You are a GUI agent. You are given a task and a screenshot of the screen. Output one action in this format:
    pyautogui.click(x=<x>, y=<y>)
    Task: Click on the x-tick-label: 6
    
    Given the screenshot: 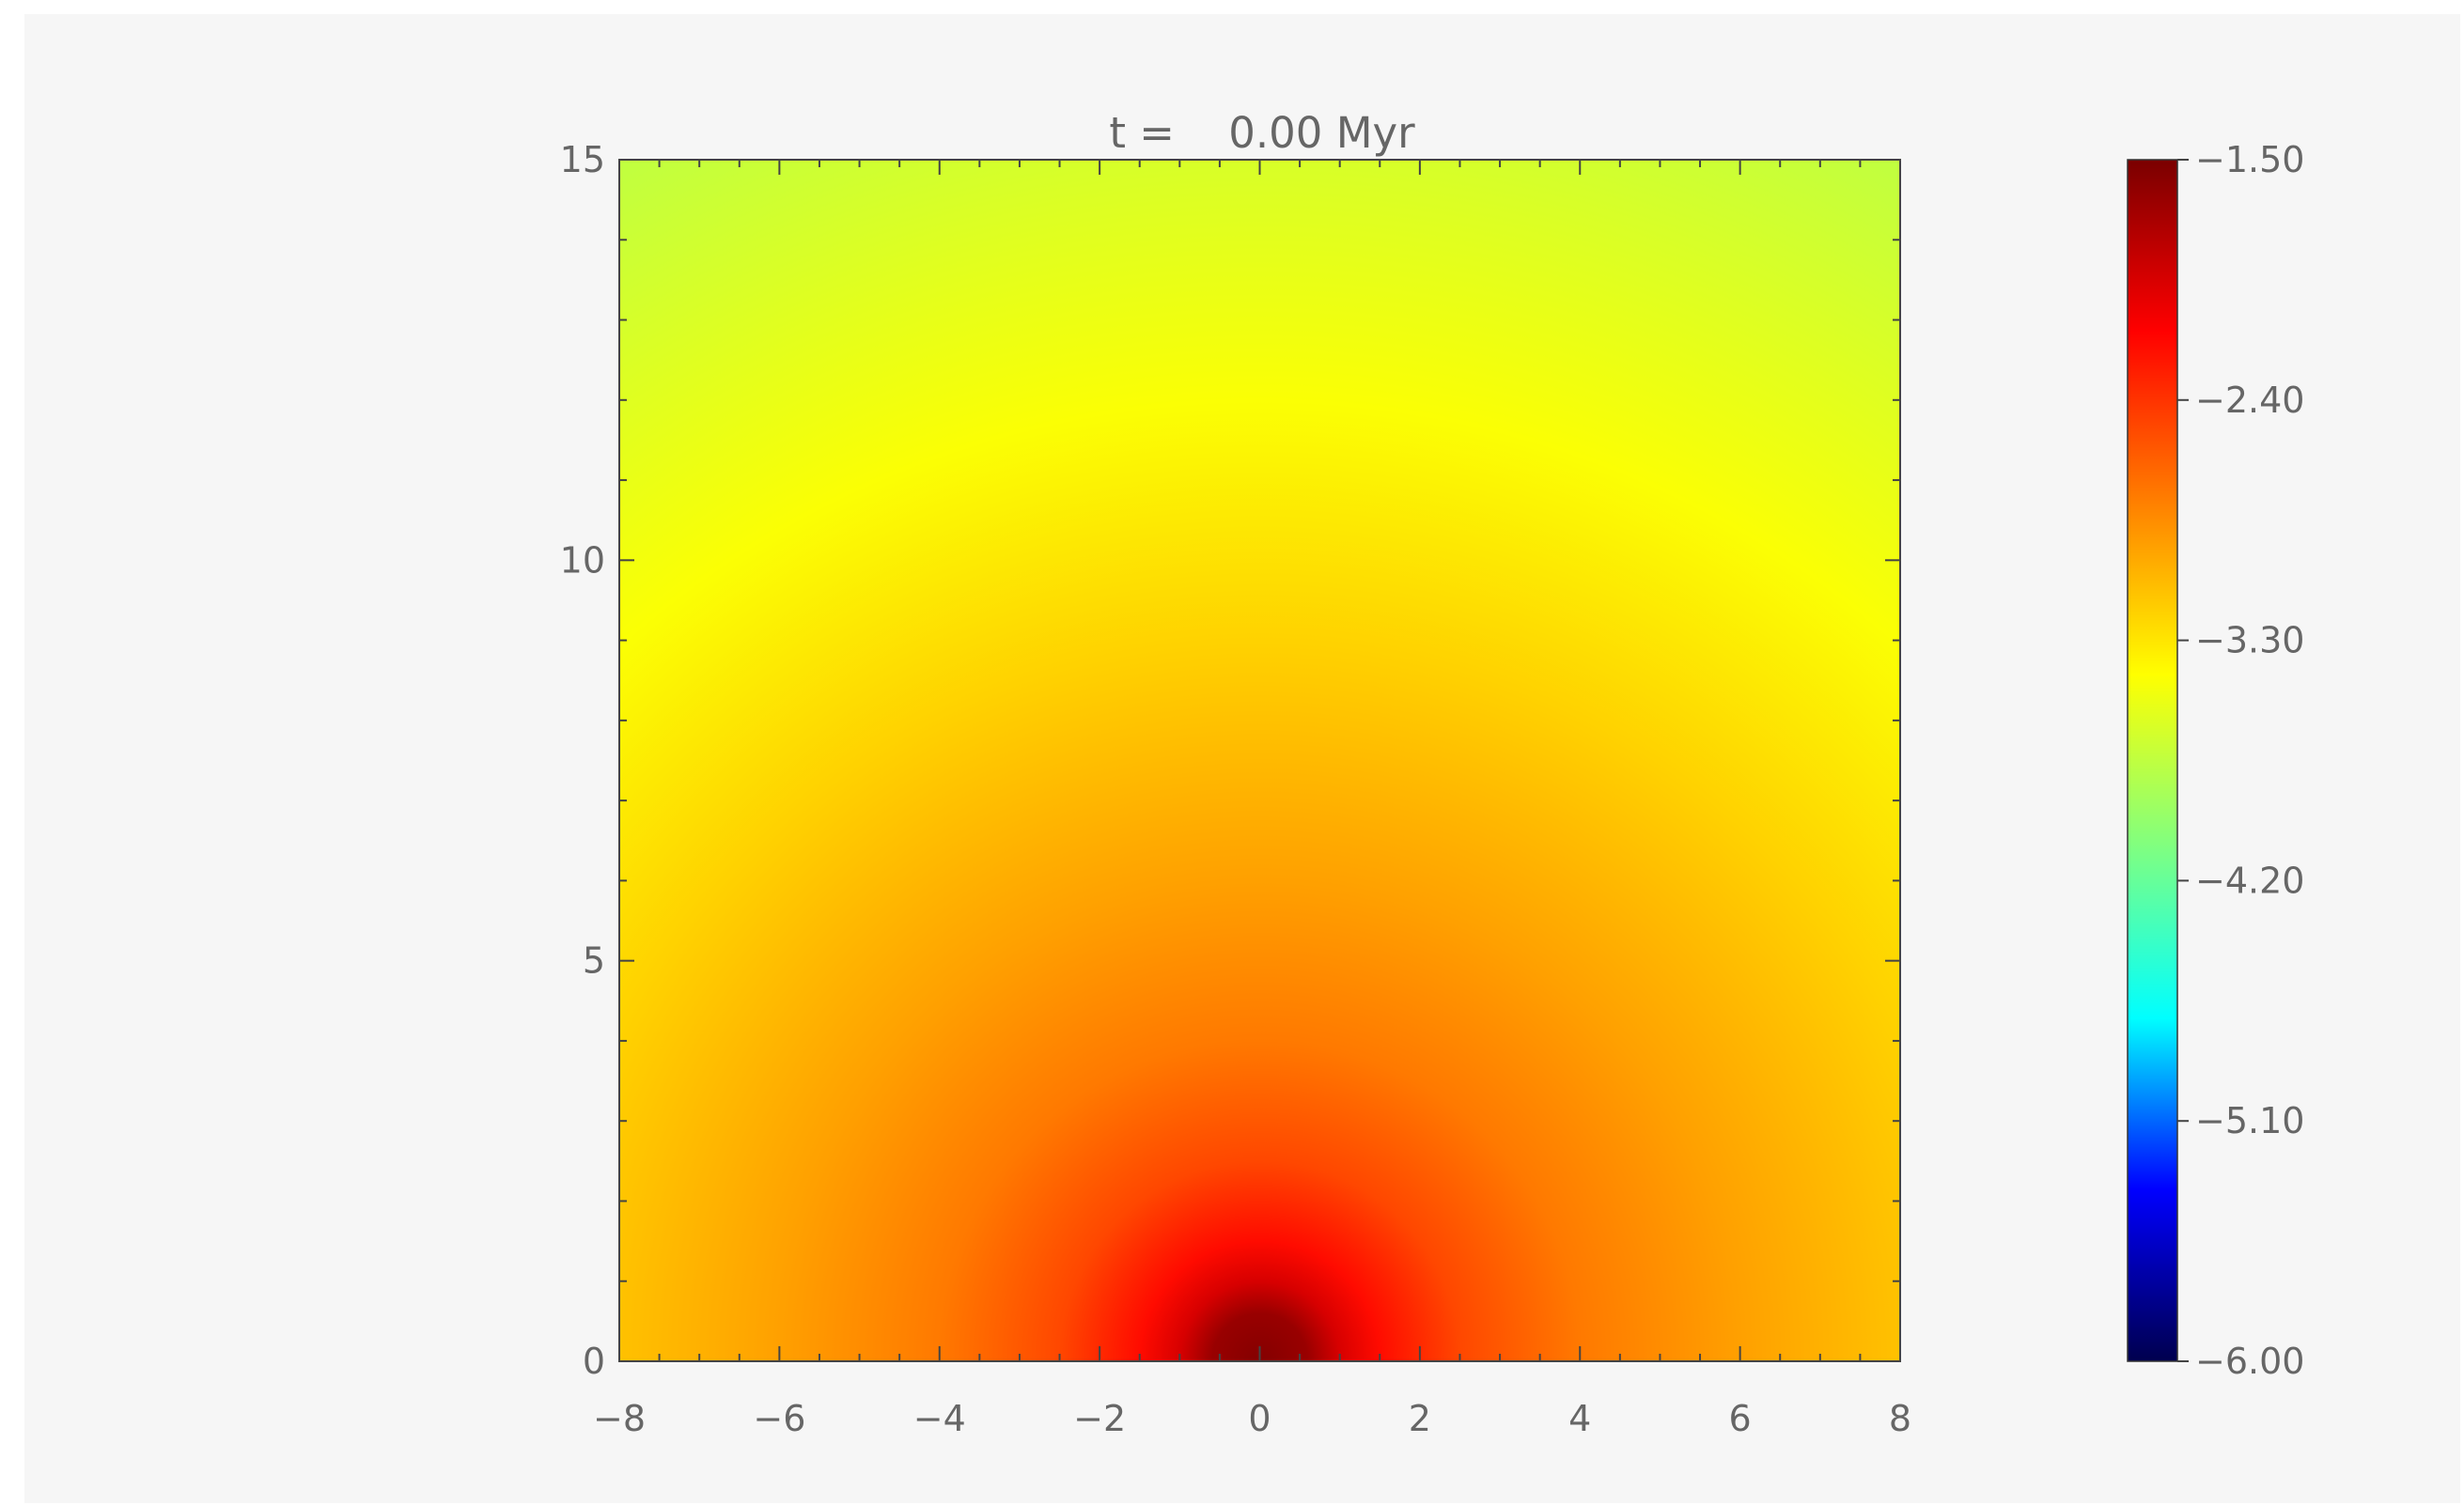 What is the action you would take?
    pyautogui.click(x=1740, y=1418)
    